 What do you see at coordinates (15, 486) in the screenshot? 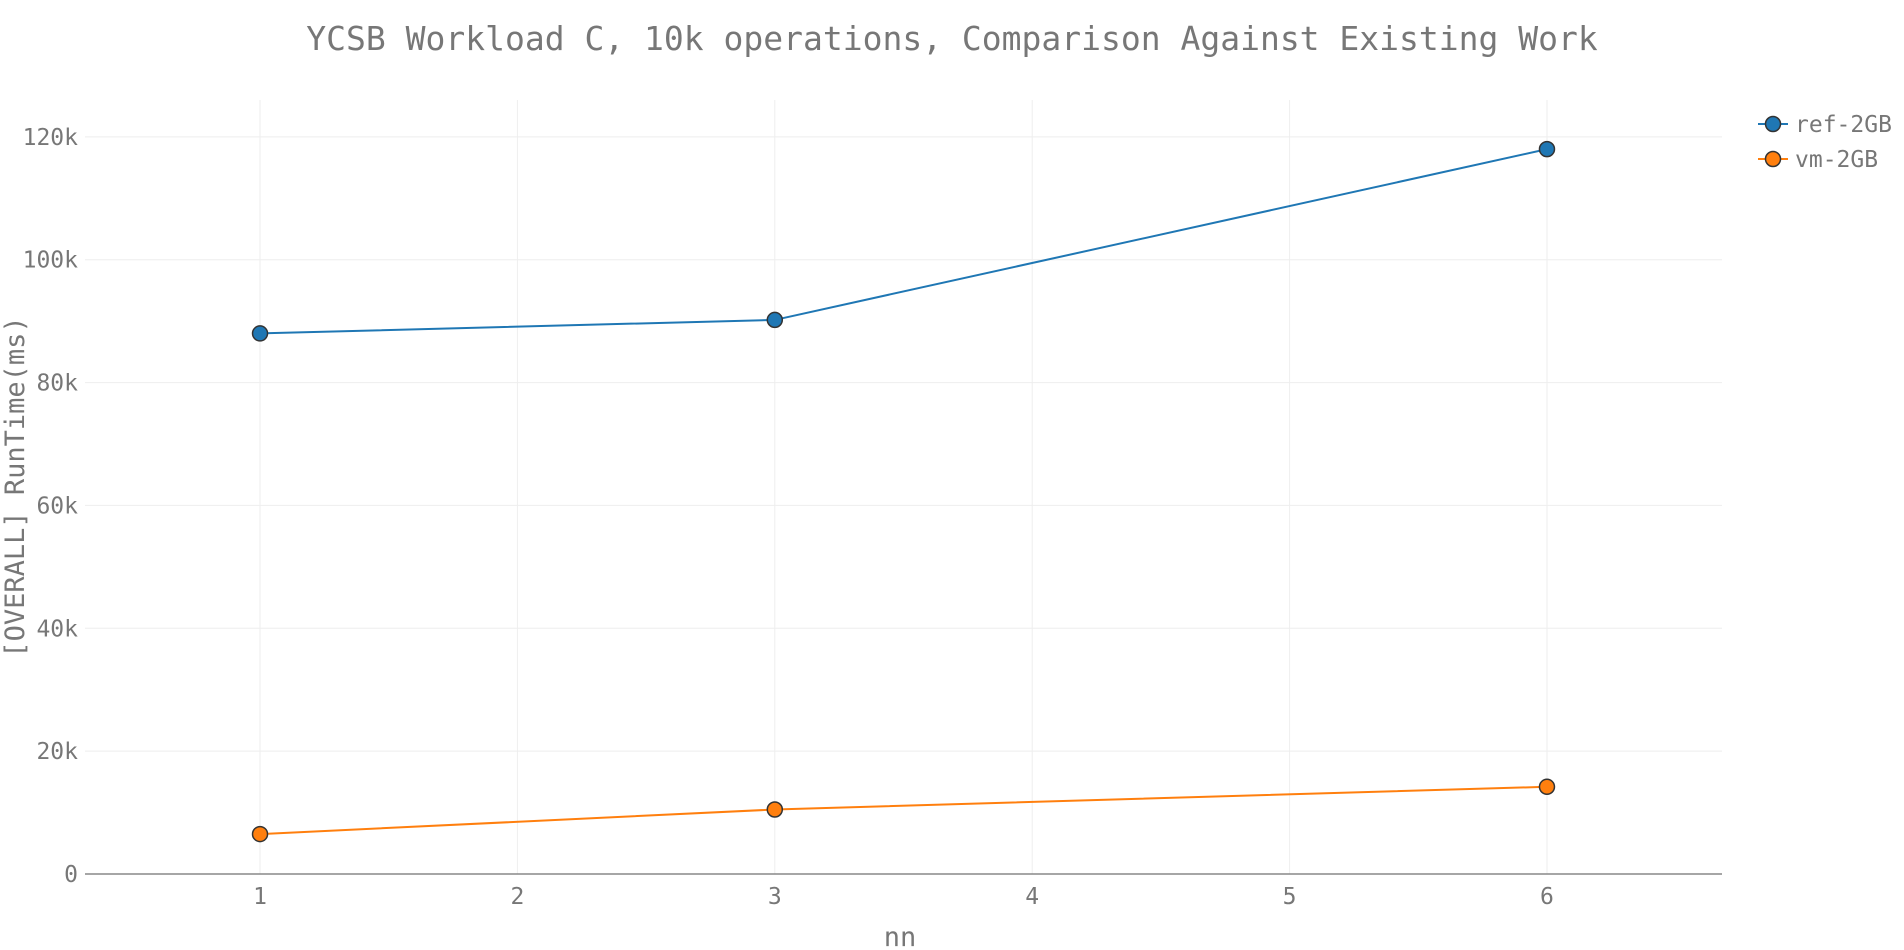
I see `y-axis-title: [OVERALL] RunTime(ms)` at bounding box center [15, 486].